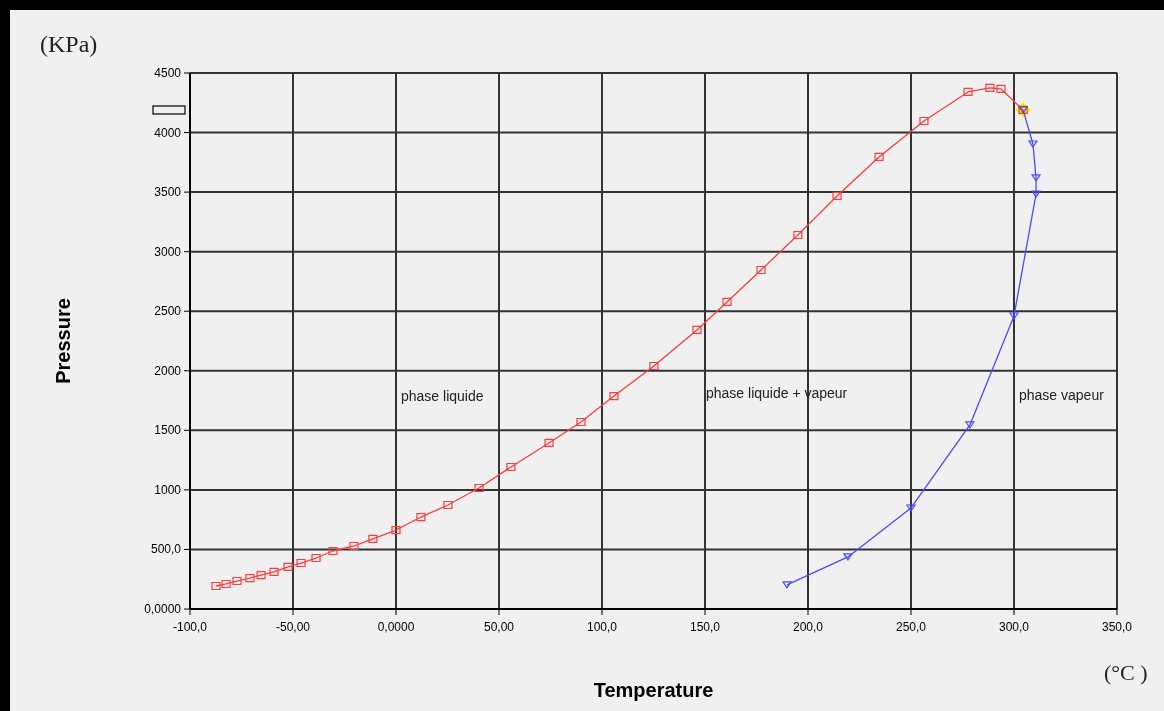  I want to click on y-tick-label: 3500, so click(168, 192).